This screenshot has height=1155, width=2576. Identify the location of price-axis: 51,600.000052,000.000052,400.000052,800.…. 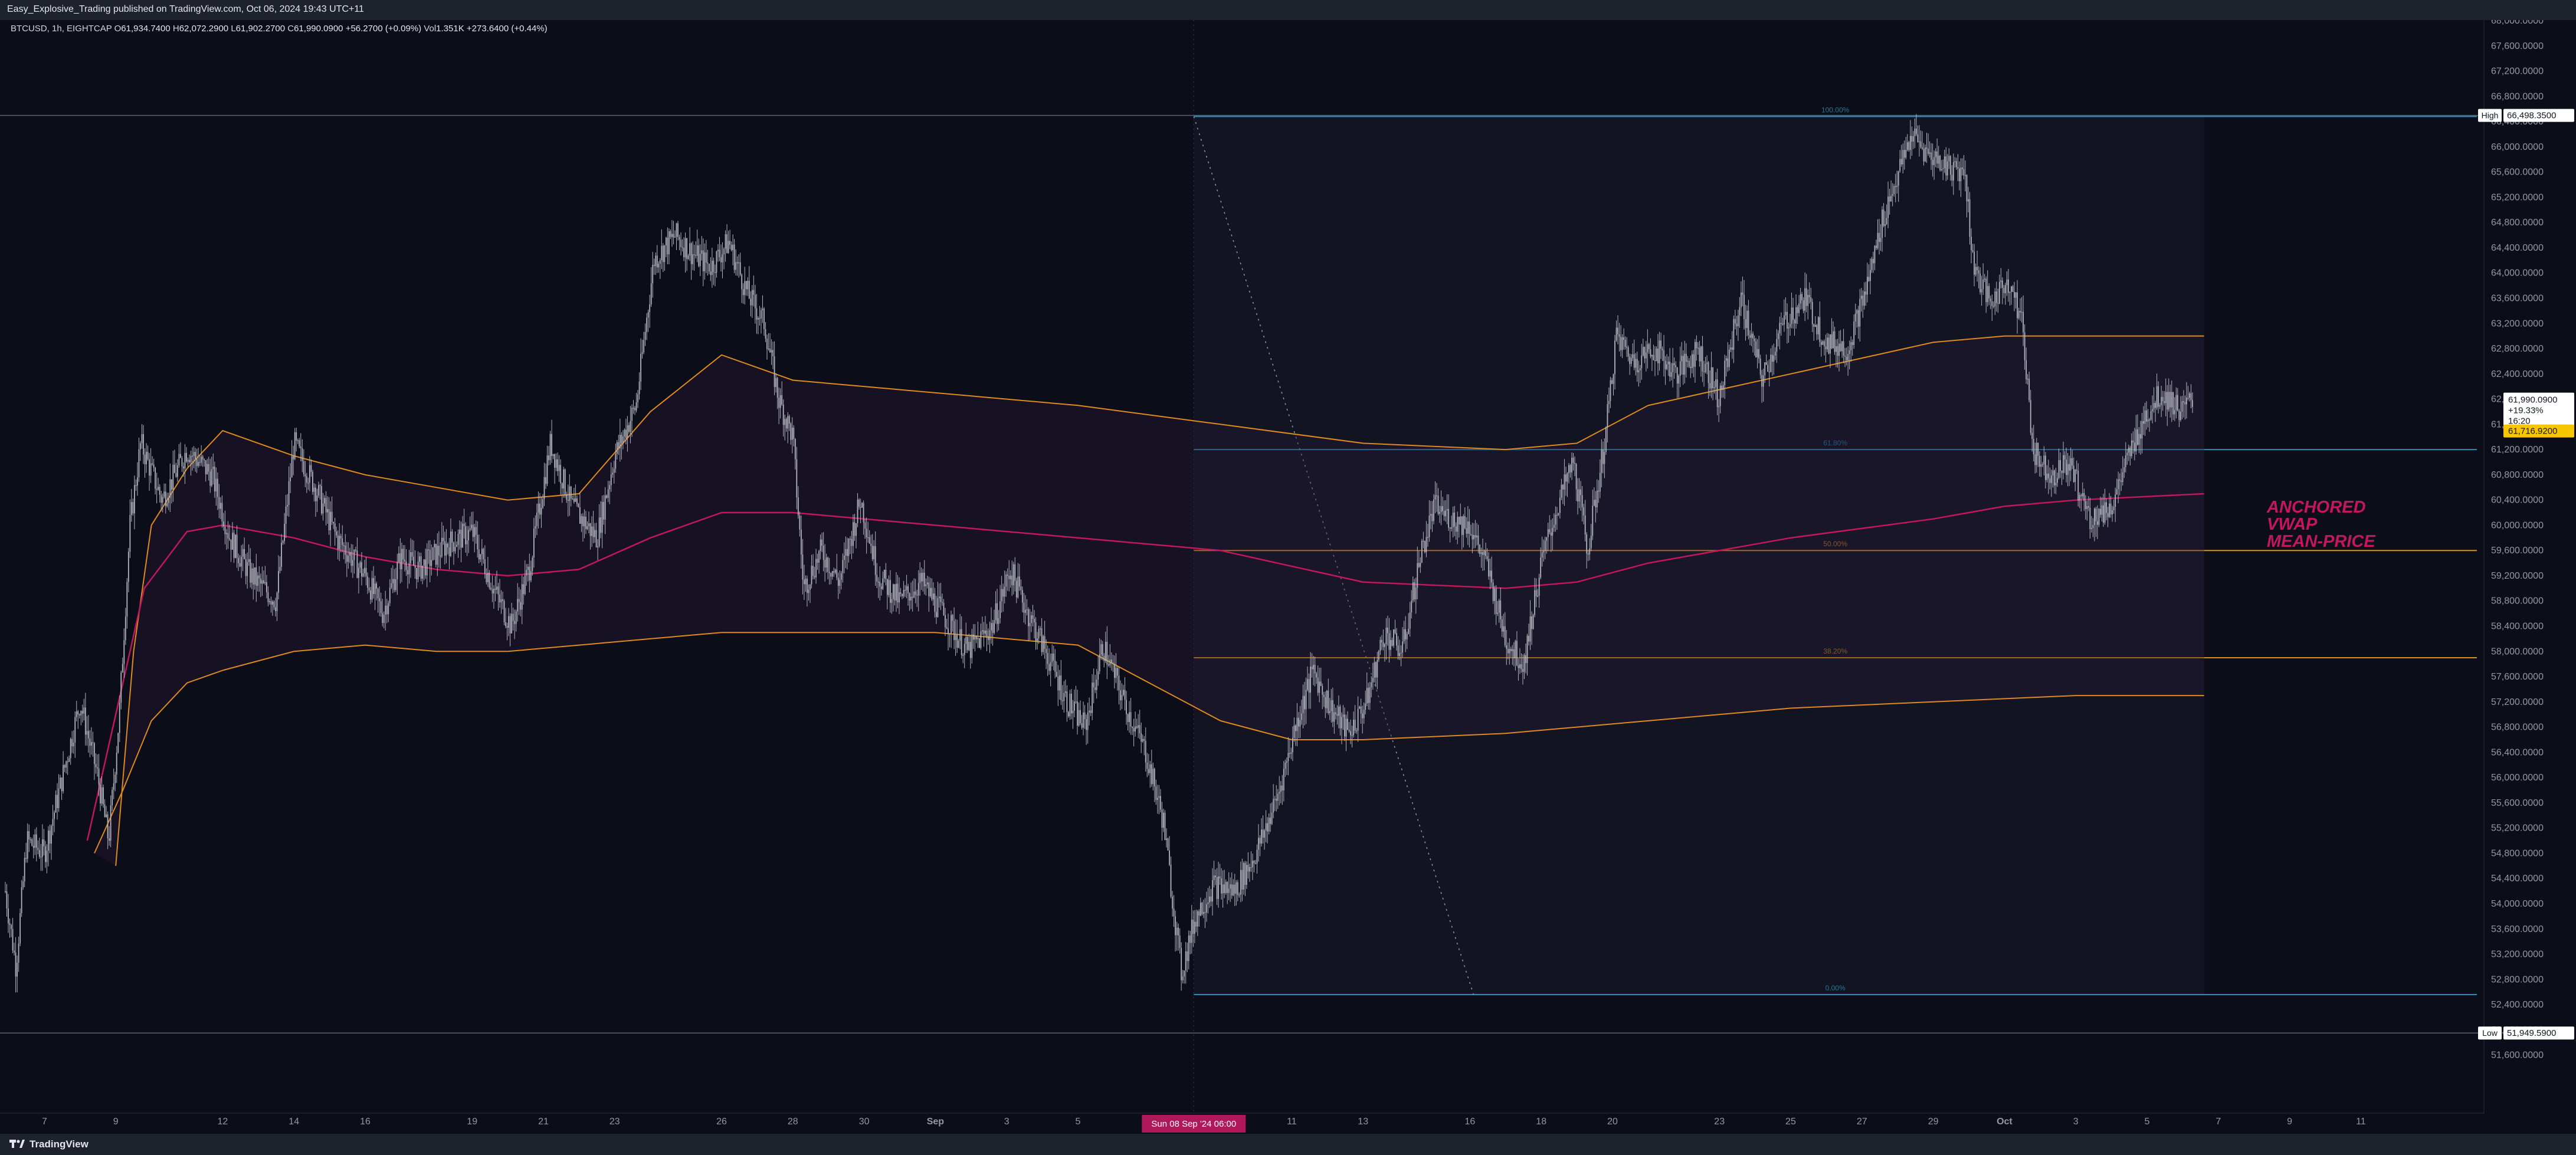
(2526, 567).